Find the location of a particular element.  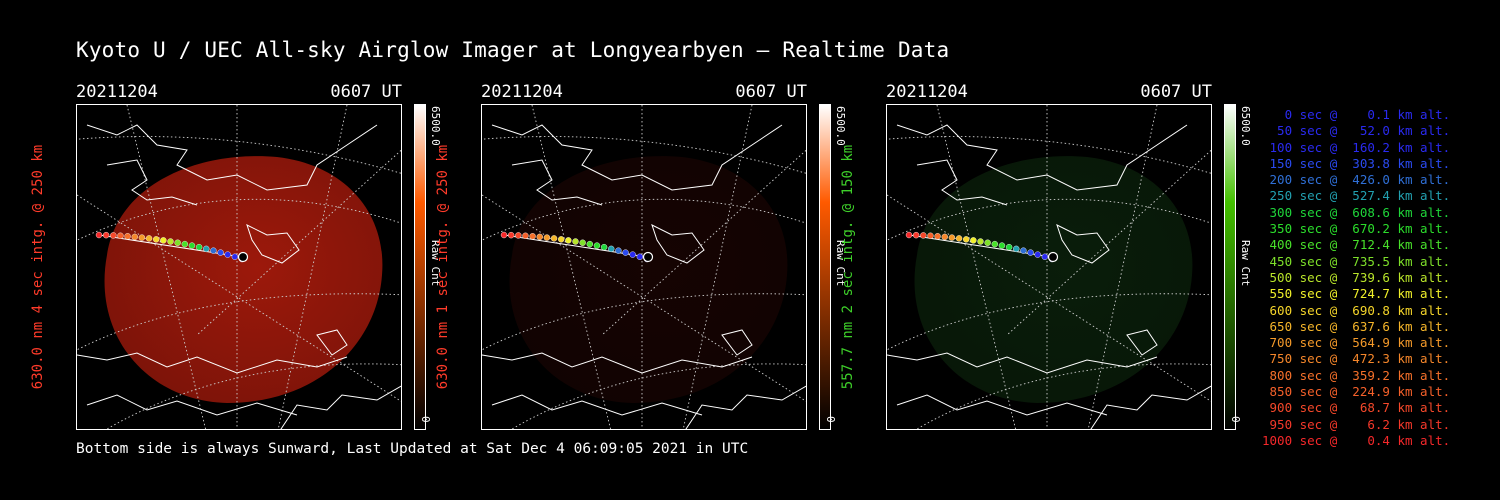

legend-row: 800 sec @ 359.2 km alt. is located at coordinates (1356, 375).